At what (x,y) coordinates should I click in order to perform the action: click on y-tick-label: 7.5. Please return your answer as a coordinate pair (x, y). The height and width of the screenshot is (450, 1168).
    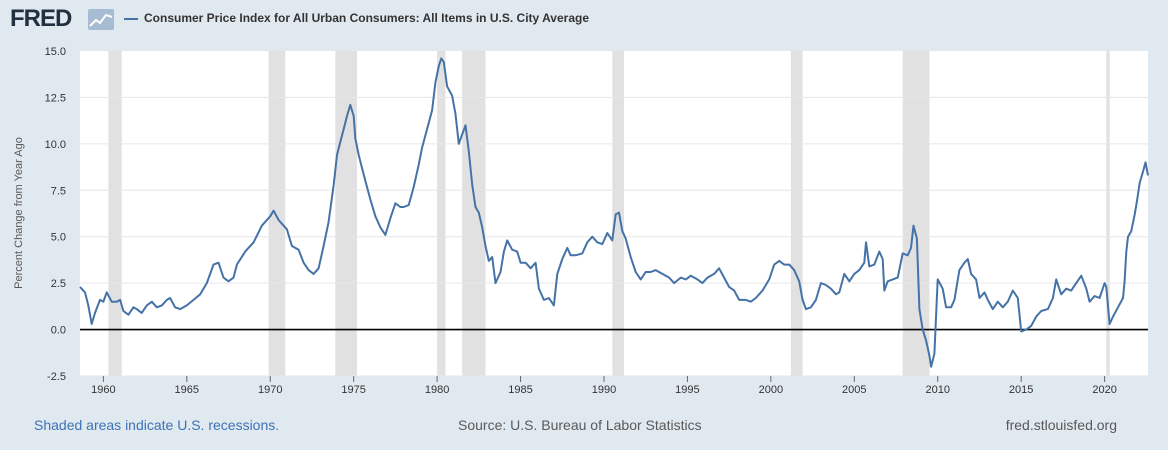
    Looking at the image, I should click on (58, 191).